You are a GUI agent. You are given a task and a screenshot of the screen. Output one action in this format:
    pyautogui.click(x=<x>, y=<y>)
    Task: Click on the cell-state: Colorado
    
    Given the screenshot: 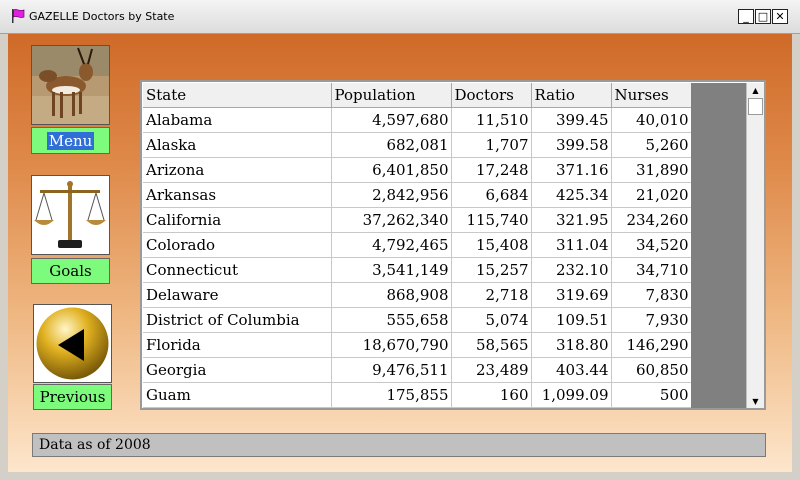 What is the action you would take?
    pyautogui.click(x=237, y=245)
    